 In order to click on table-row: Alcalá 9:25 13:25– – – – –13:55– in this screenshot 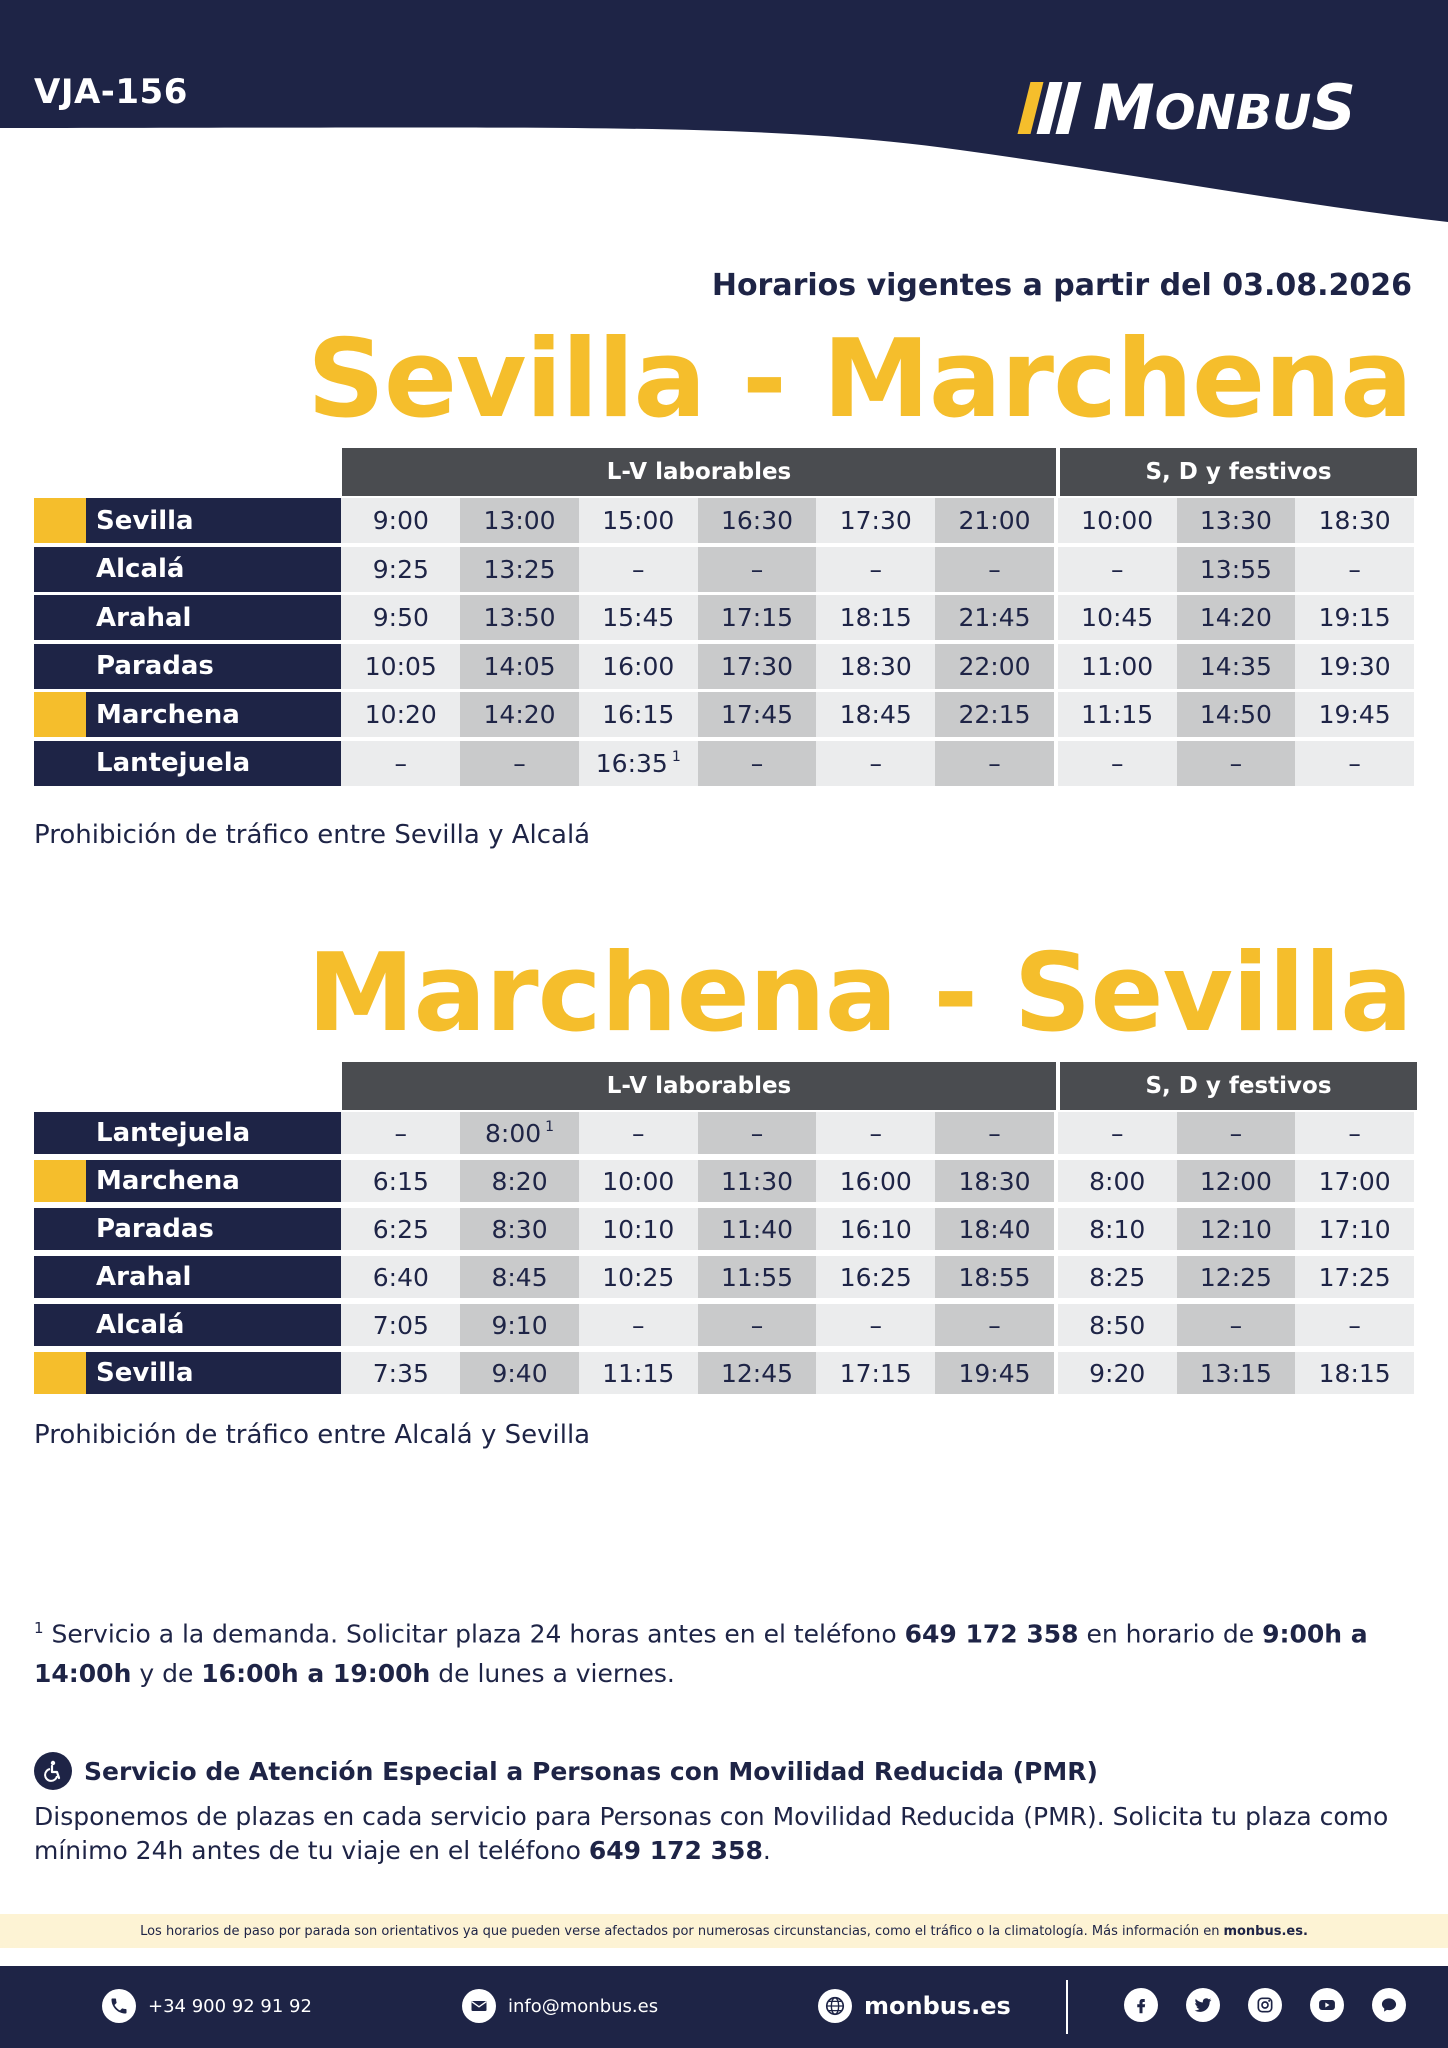, I will do `click(724, 569)`.